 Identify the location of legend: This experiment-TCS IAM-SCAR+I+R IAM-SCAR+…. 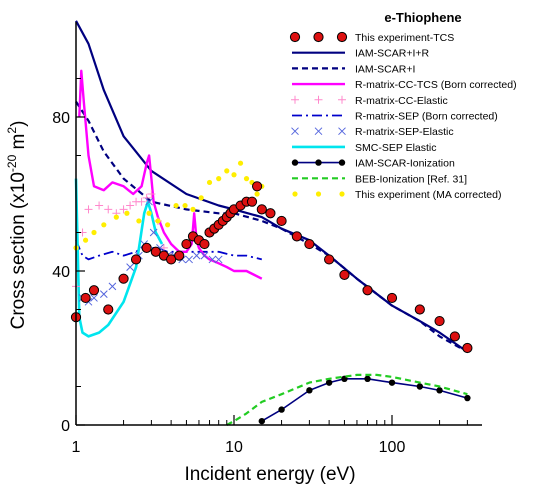
(403, 116).